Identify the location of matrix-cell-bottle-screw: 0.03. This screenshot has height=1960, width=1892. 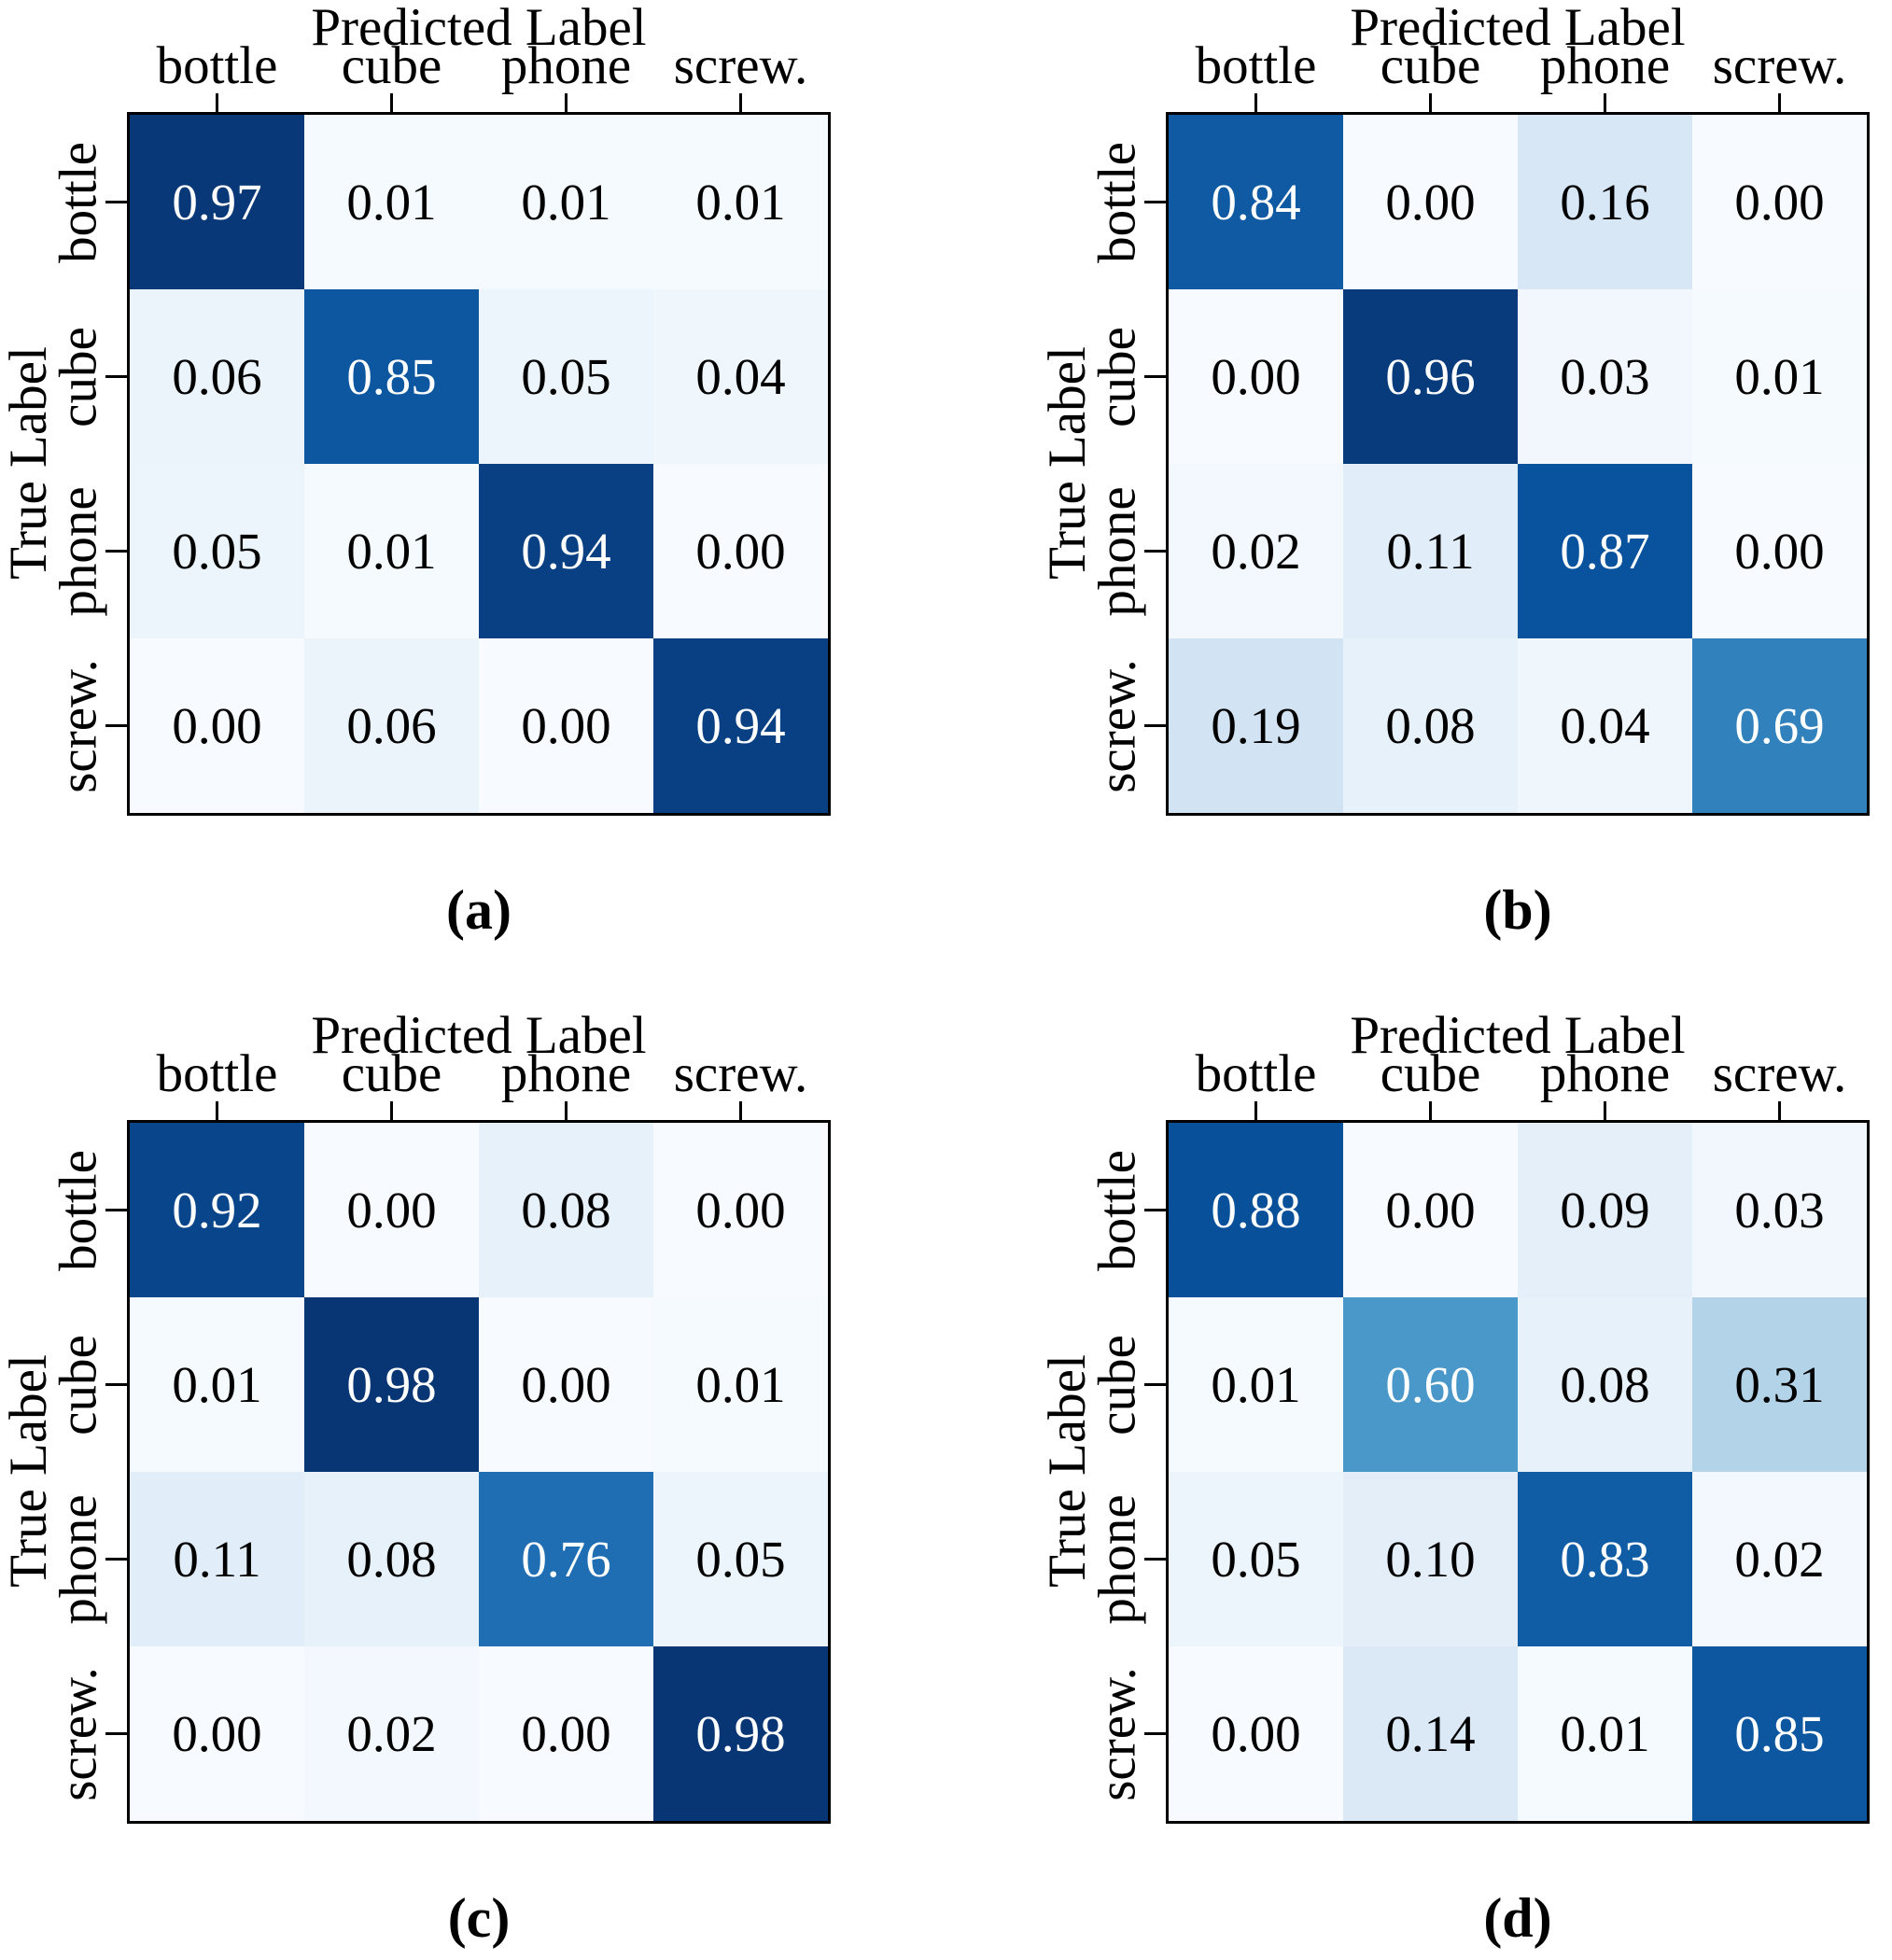
(1779, 1210).